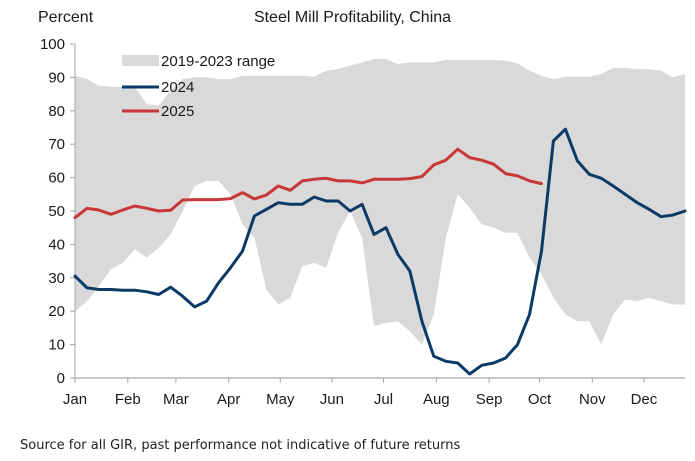  What do you see at coordinates (436, 399) in the screenshot?
I see `x-tick-label-aug: Aug` at bounding box center [436, 399].